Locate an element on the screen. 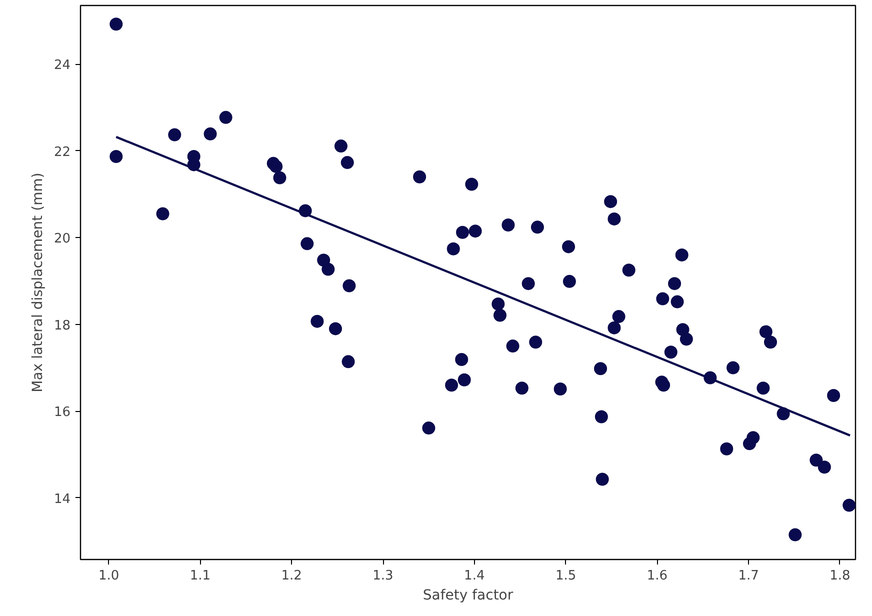 The width and height of the screenshot is (872, 616). x-tick-label: 1.1 is located at coordinates (200, 576).